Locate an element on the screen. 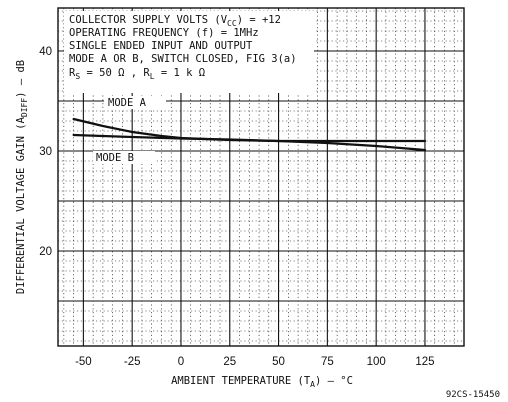 This screenshot has width=508, height=402. y-tick-label: 40 is located at coordinates (45, 52).